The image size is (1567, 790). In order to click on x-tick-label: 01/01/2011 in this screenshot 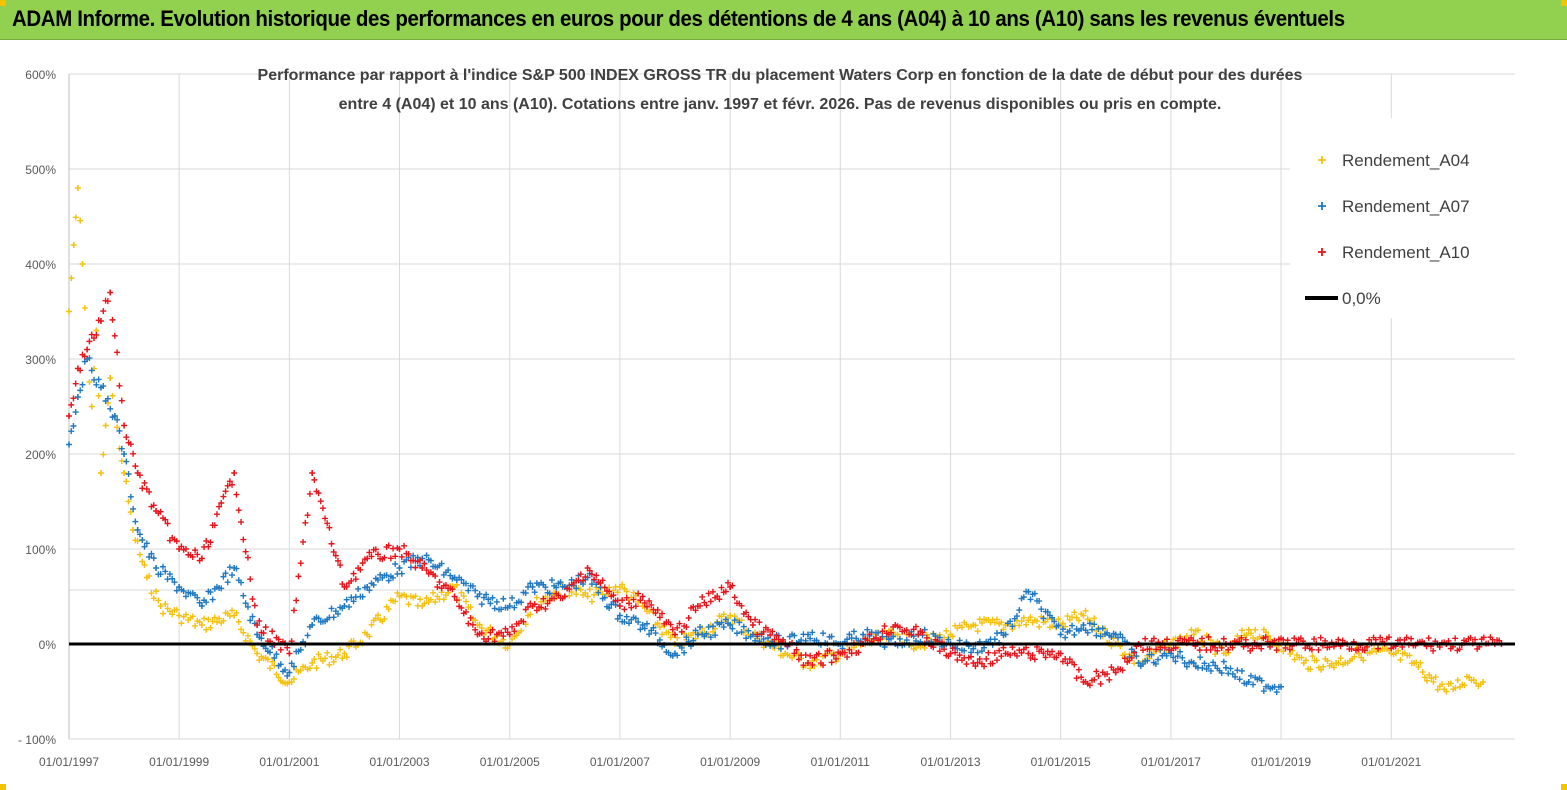, I will do `click(840, 762)`.